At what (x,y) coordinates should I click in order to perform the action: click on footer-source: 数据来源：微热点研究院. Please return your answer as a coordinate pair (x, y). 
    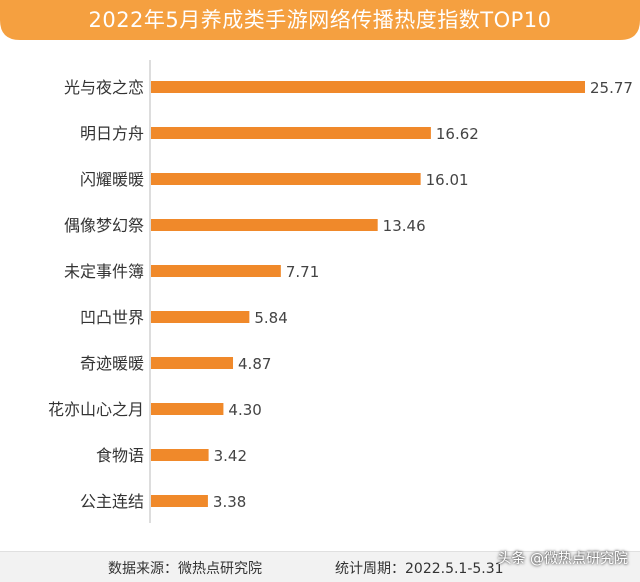
    Looking at the image, I should click on (185, 569).